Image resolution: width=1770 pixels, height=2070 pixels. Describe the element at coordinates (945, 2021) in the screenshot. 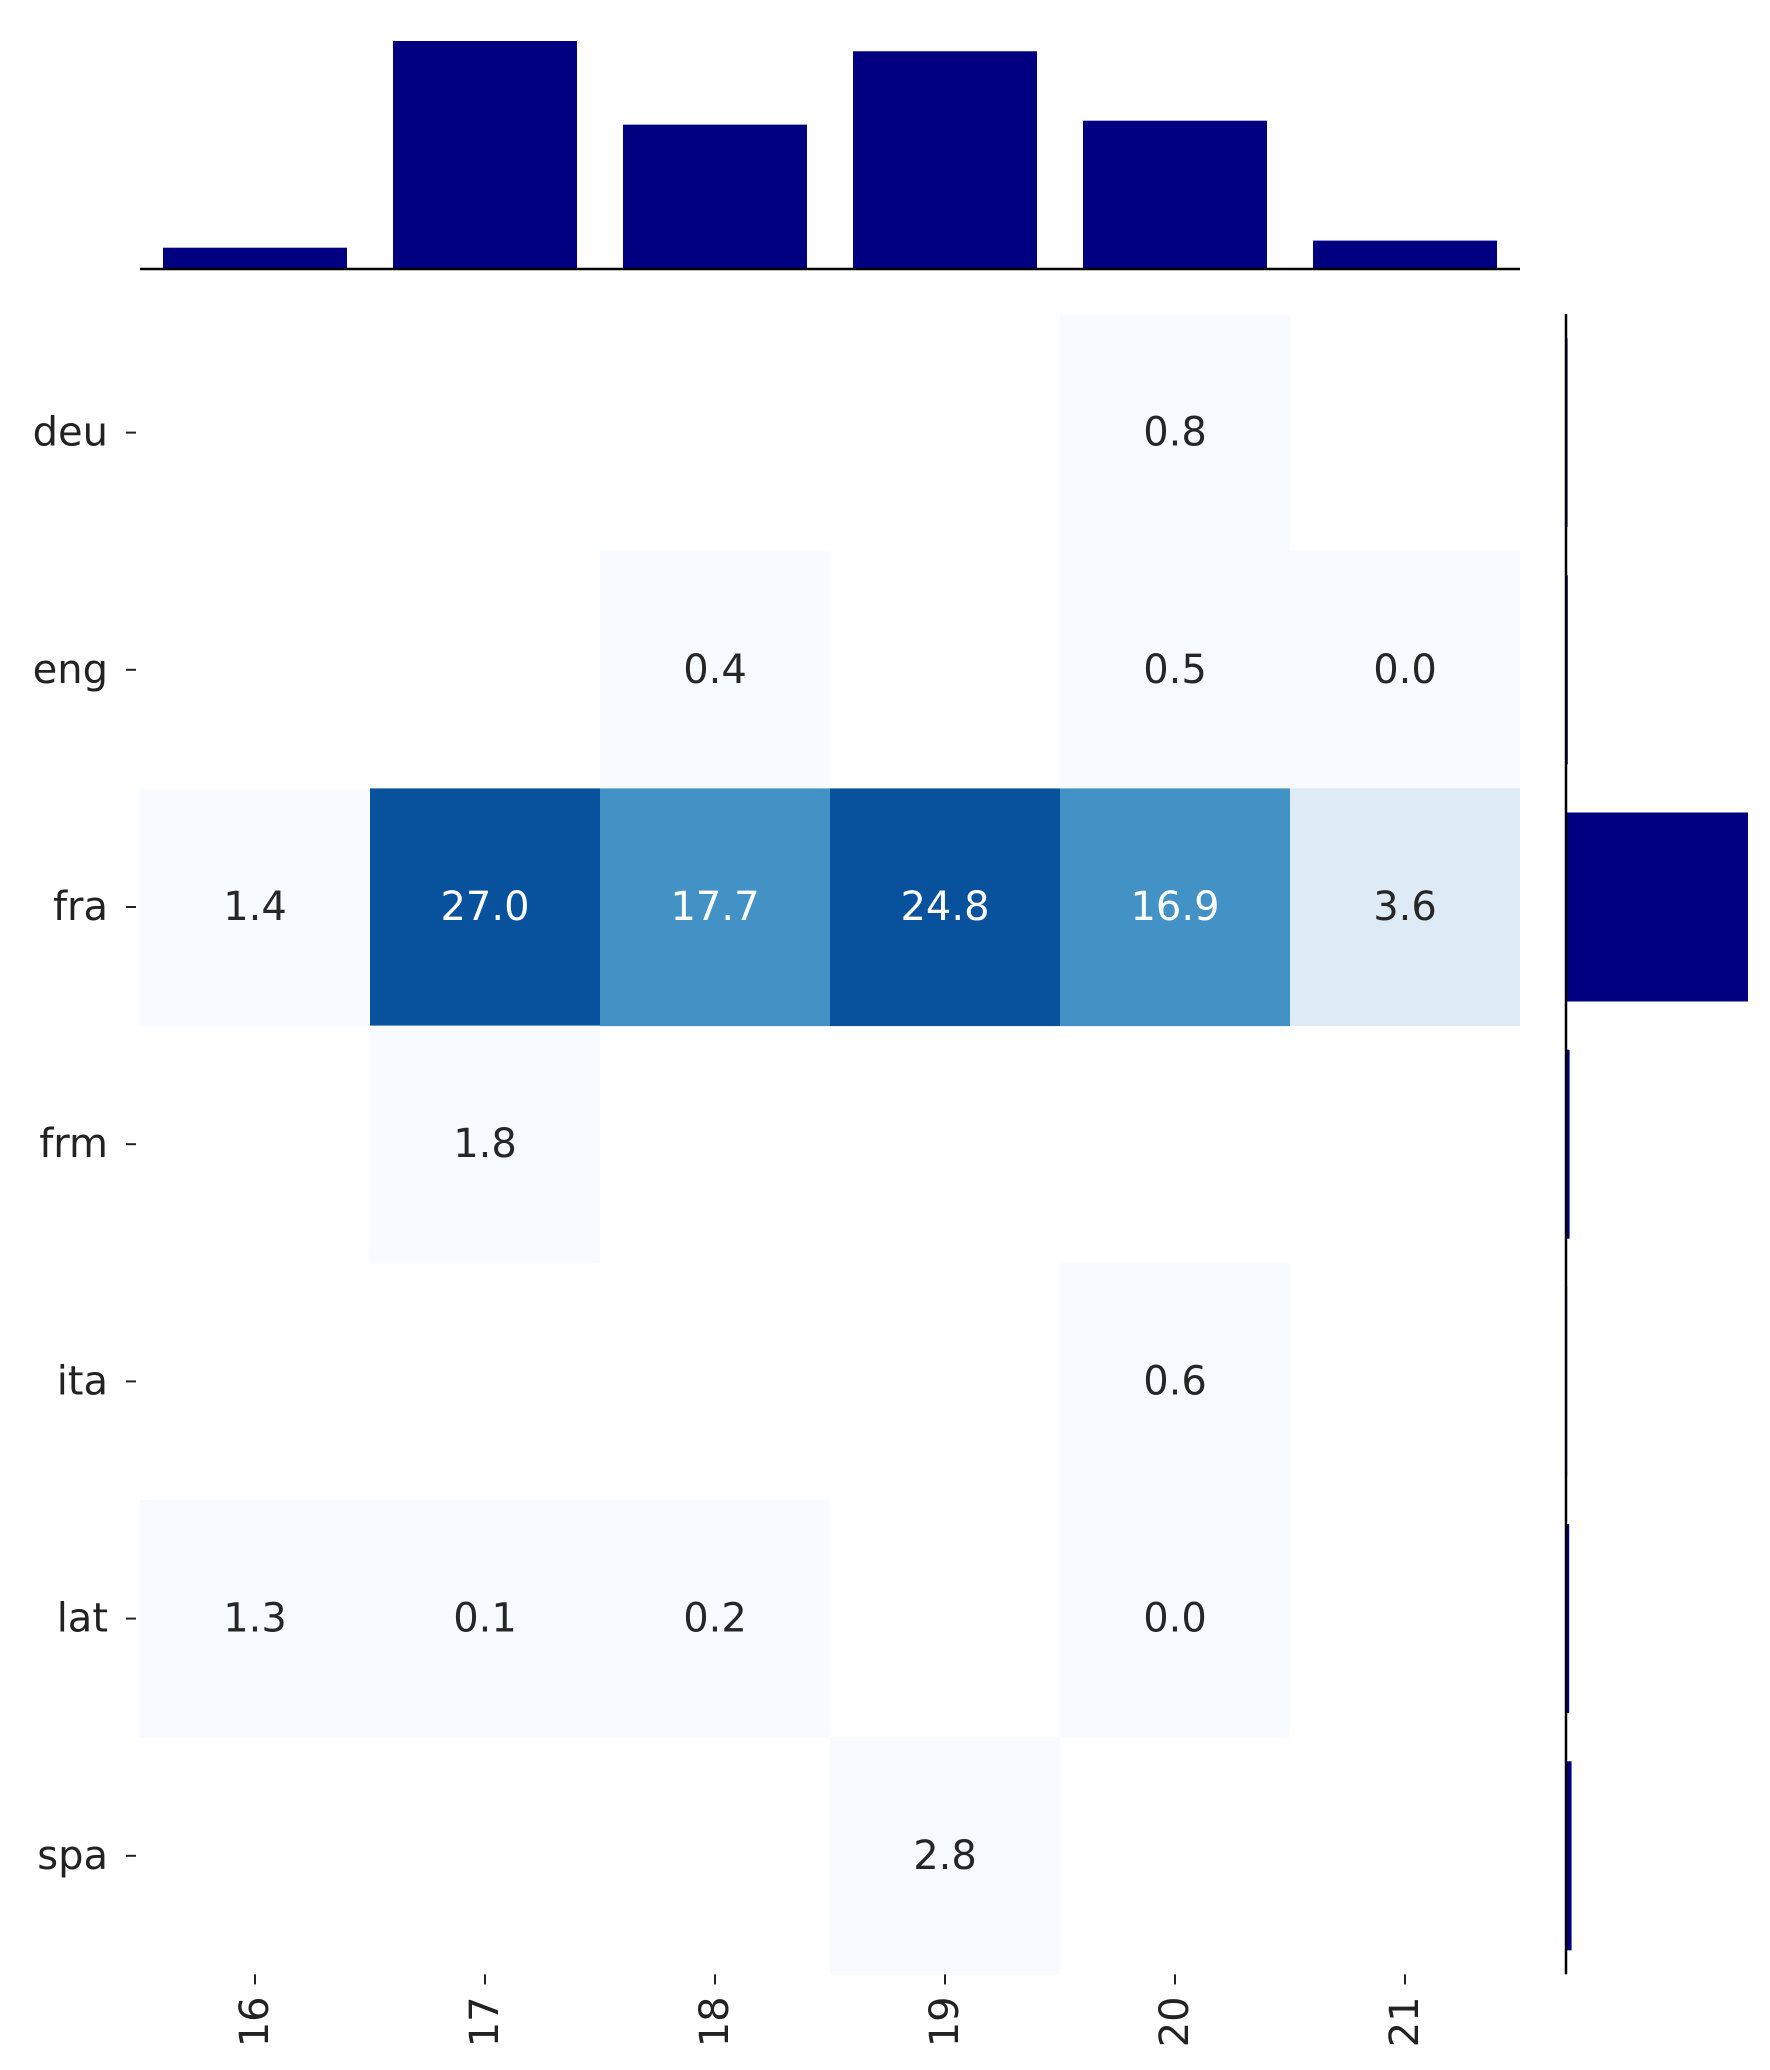

I see `x-tick-label: 19` at that location.